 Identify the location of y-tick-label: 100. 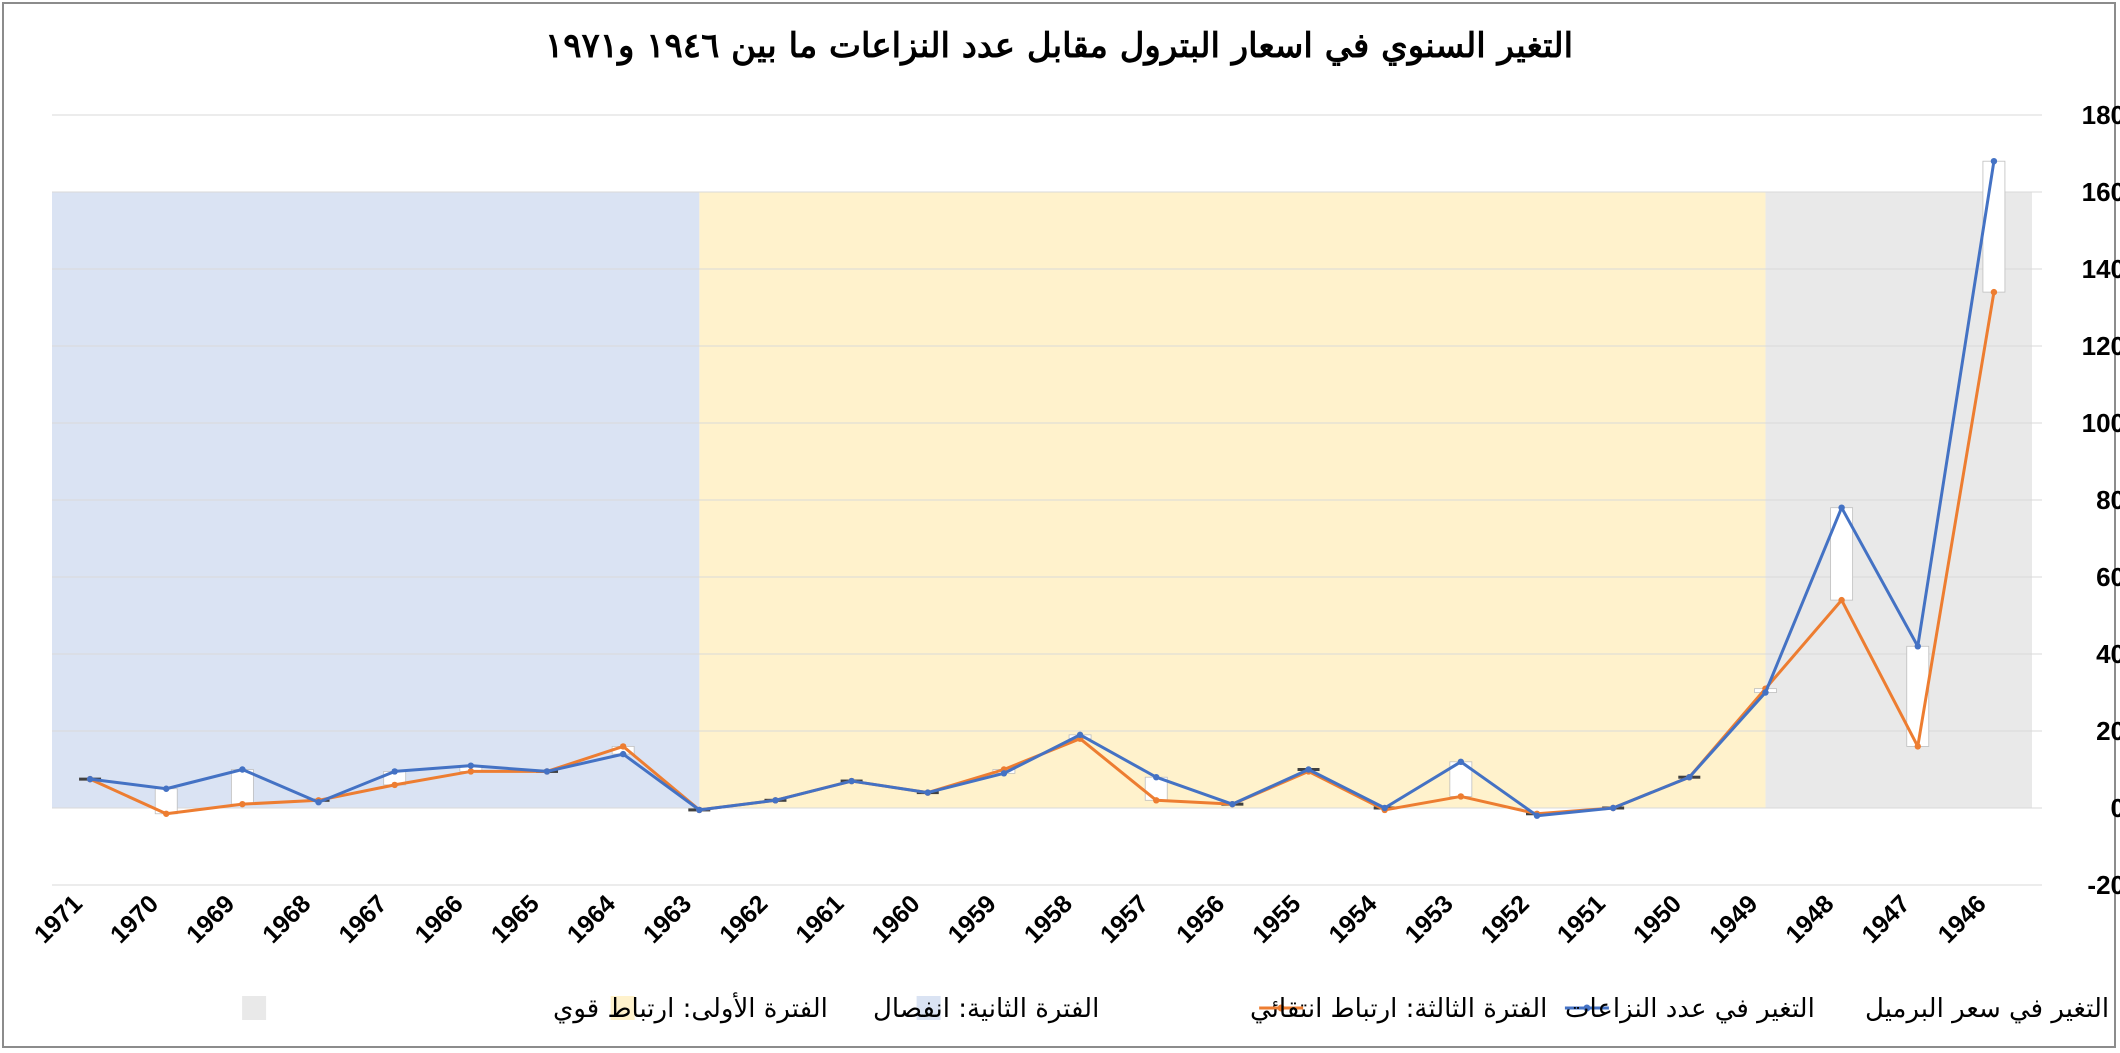
(2101, 423).